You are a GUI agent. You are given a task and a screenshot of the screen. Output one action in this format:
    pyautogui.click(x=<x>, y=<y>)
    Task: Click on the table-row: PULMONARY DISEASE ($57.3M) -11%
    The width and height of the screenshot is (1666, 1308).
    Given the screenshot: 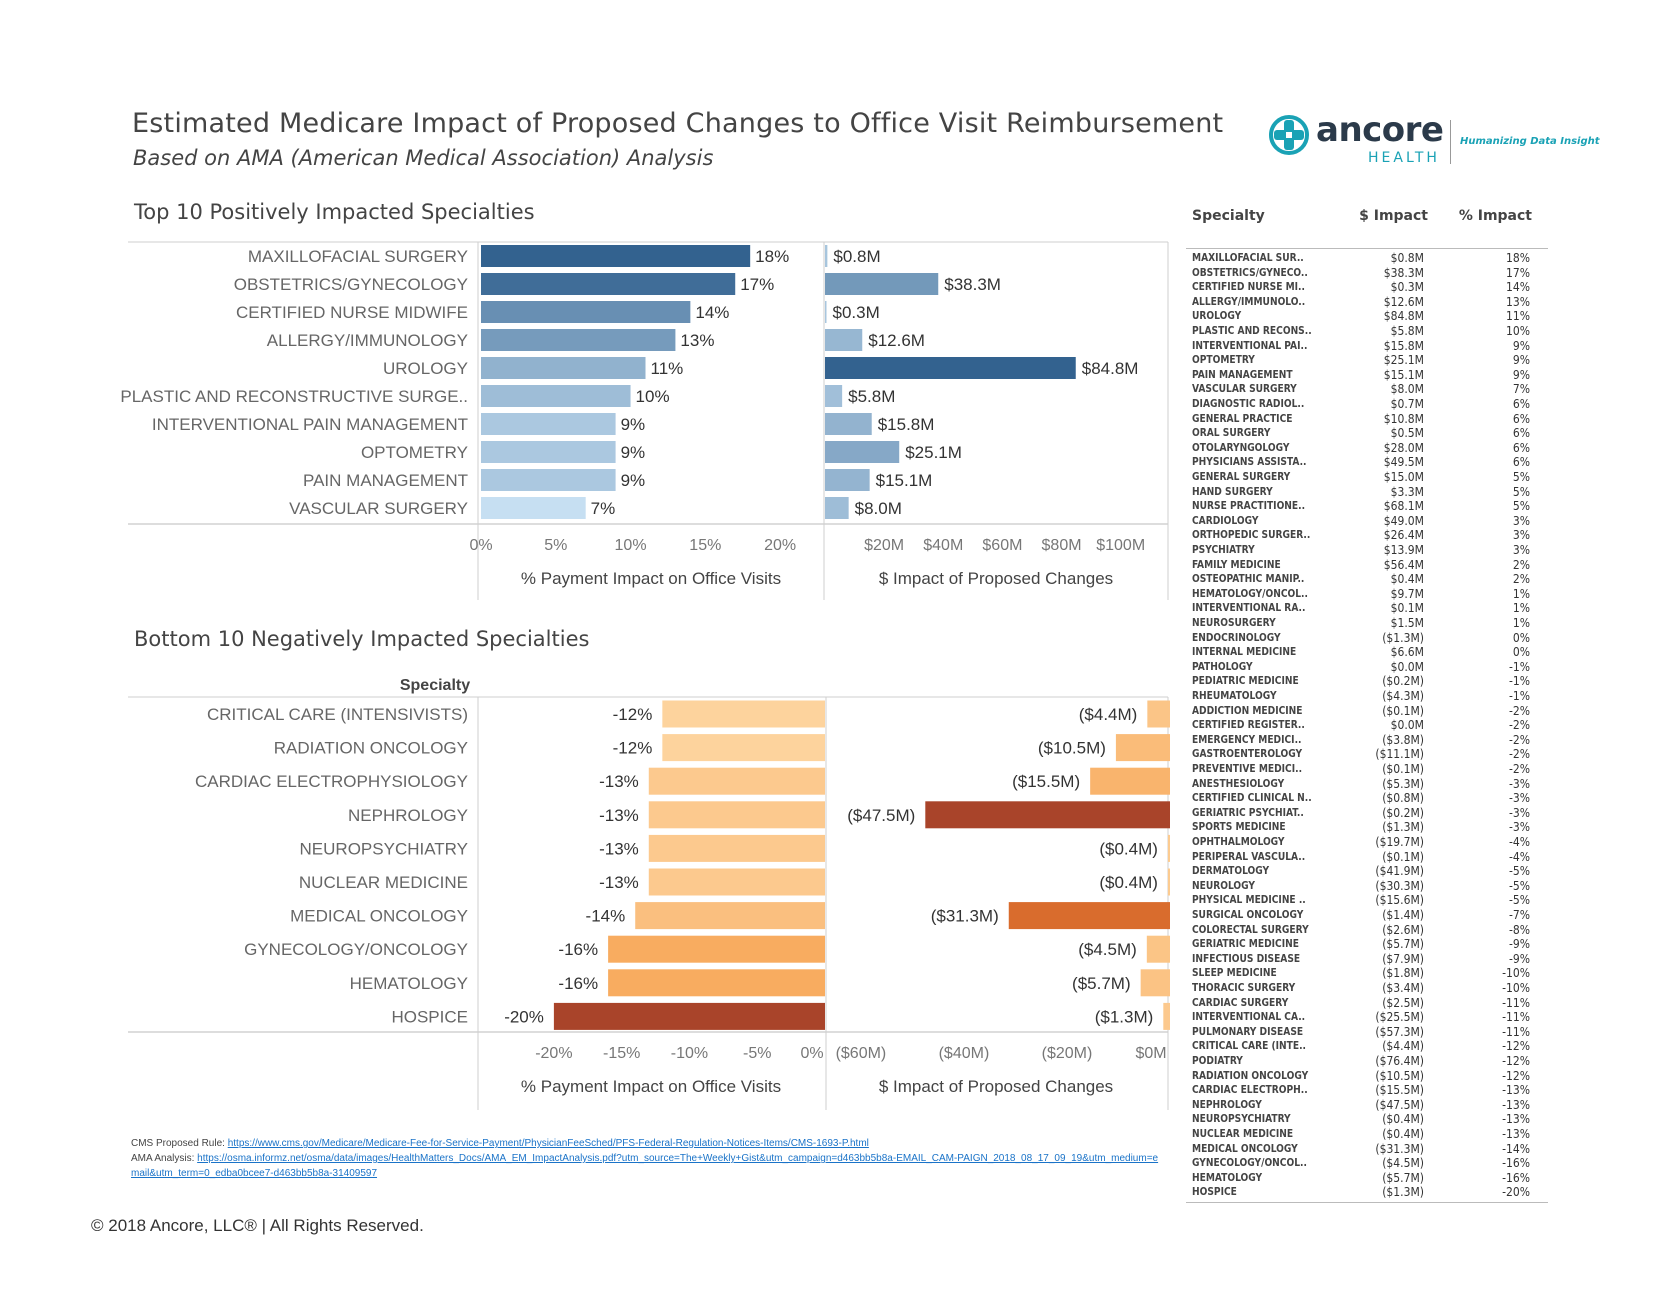 What is the action you would take?
    pyautogui.click(x=1367, y=1032)
    